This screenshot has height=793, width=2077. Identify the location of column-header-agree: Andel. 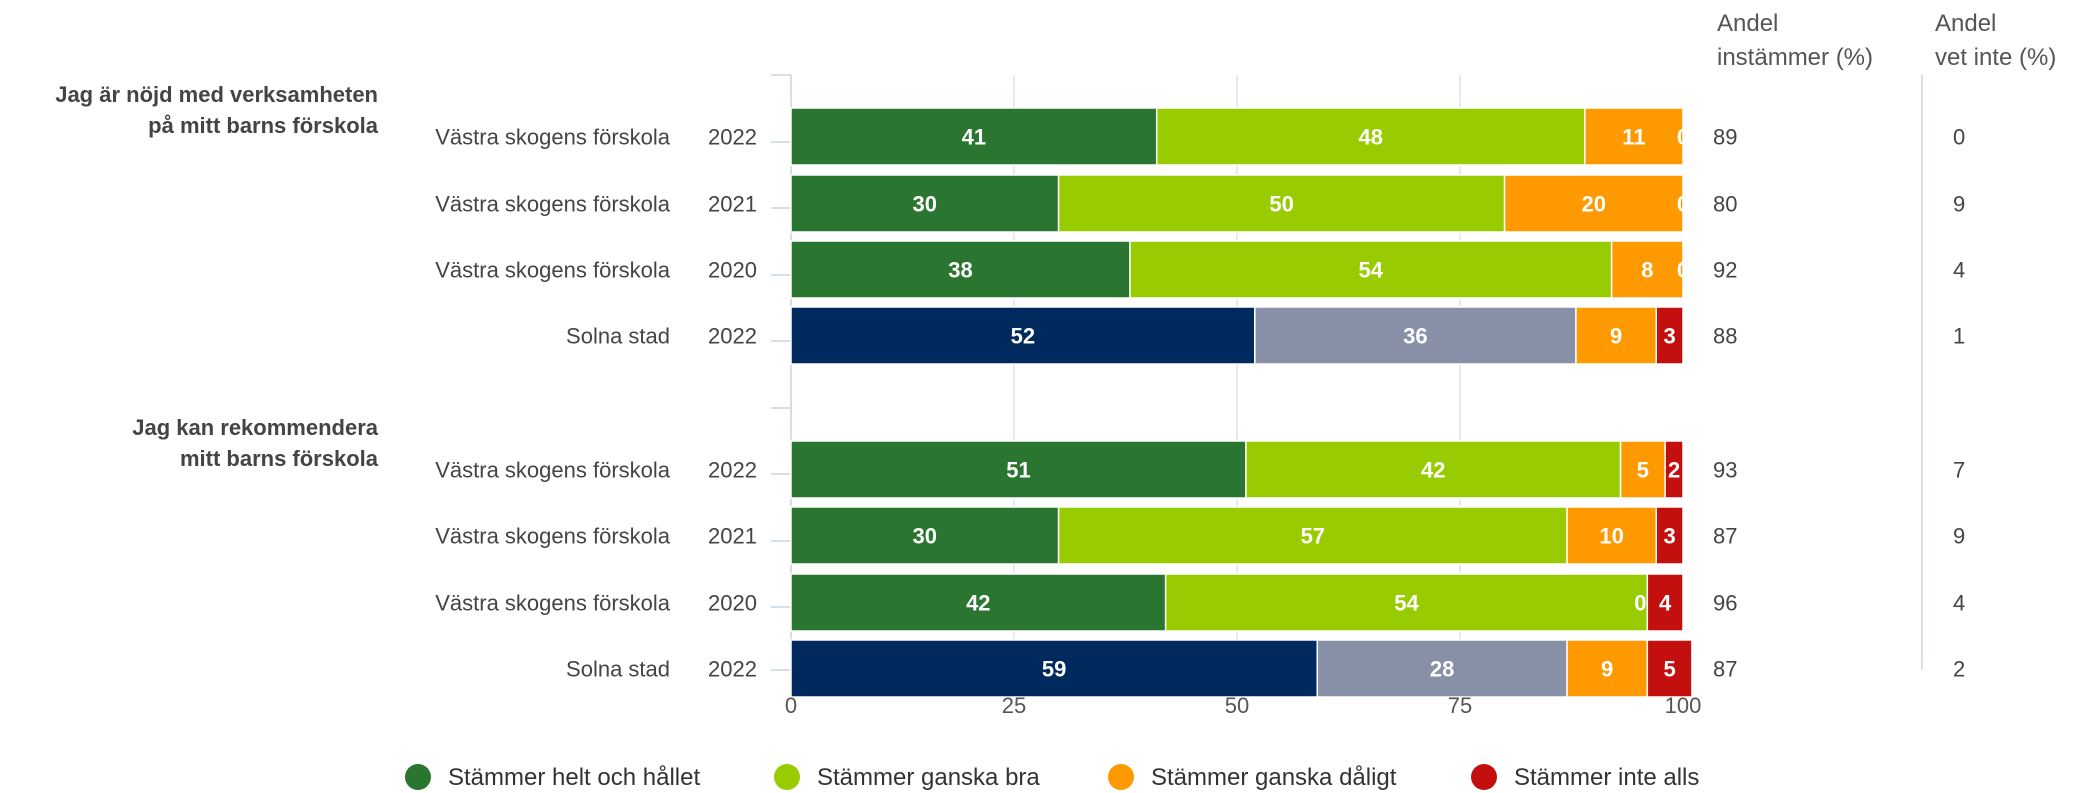
(1747, 23).